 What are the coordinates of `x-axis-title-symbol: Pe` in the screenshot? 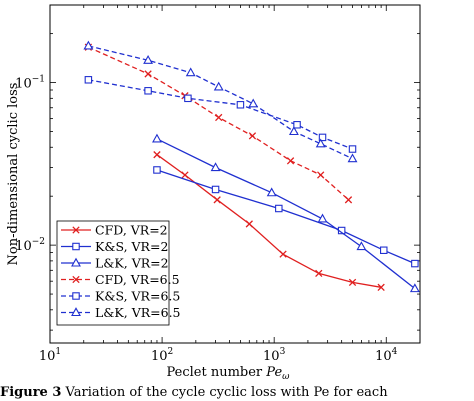 It's located at (273, 372).